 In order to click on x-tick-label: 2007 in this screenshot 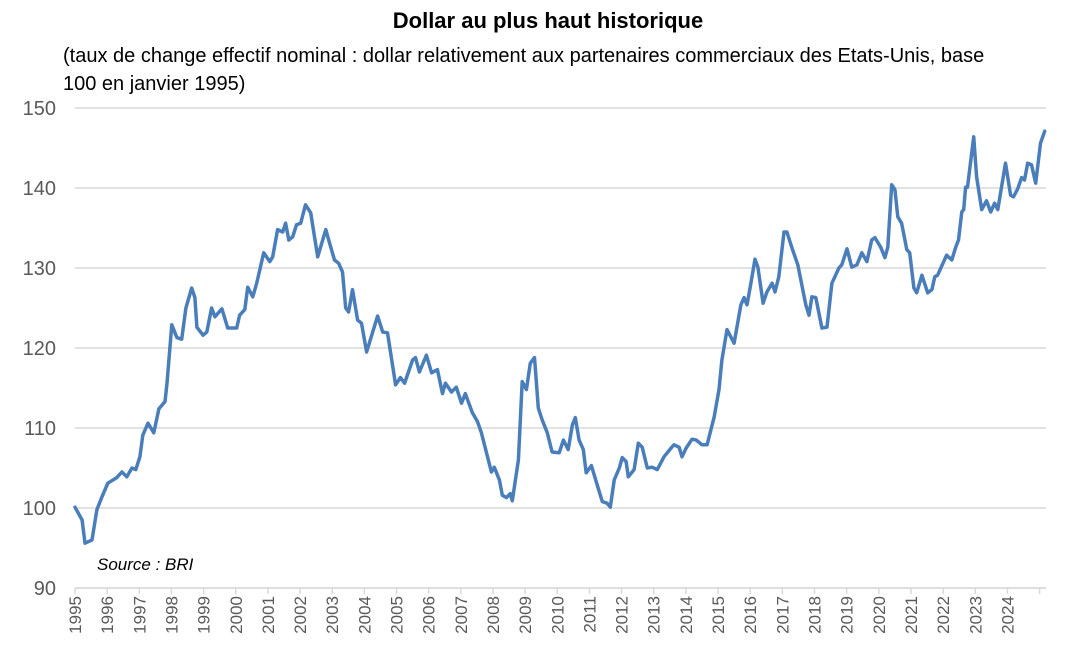, I will do `click(461, 615)`.